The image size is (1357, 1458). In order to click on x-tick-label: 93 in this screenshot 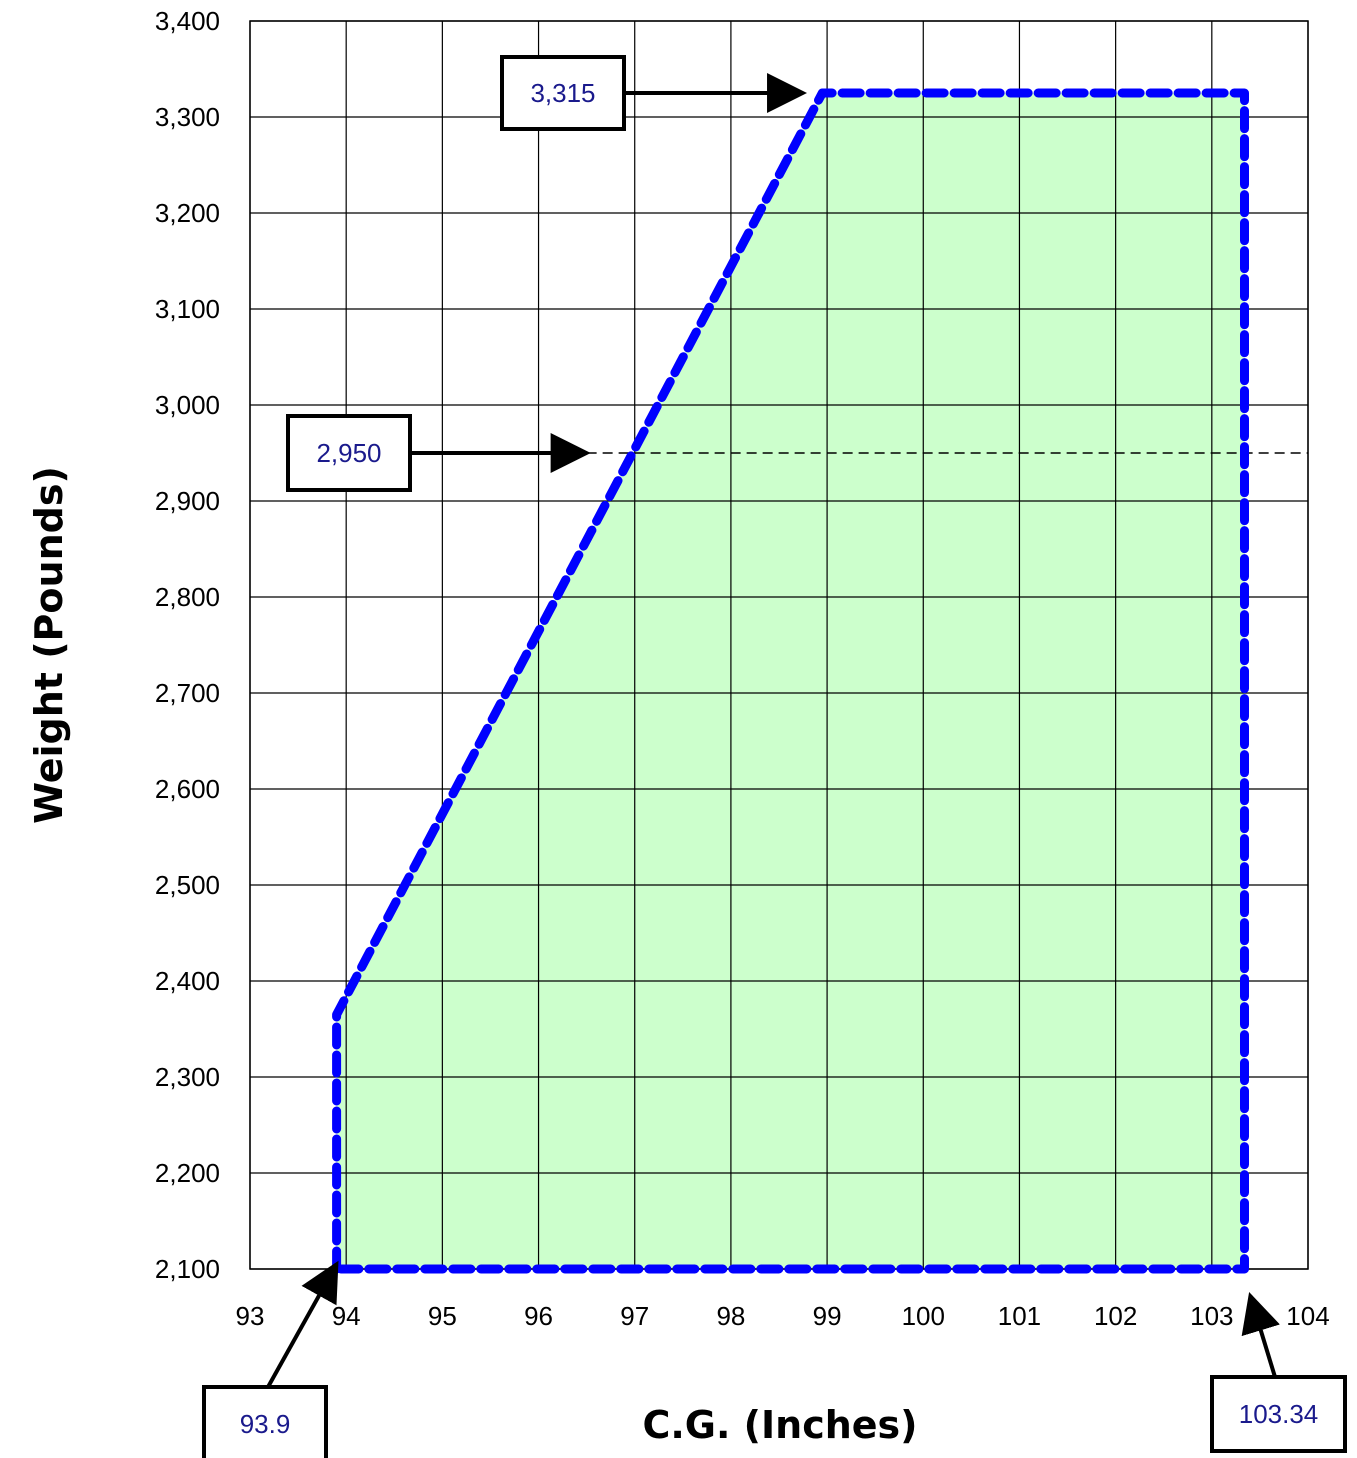, I will do `click(250, 1316)`.